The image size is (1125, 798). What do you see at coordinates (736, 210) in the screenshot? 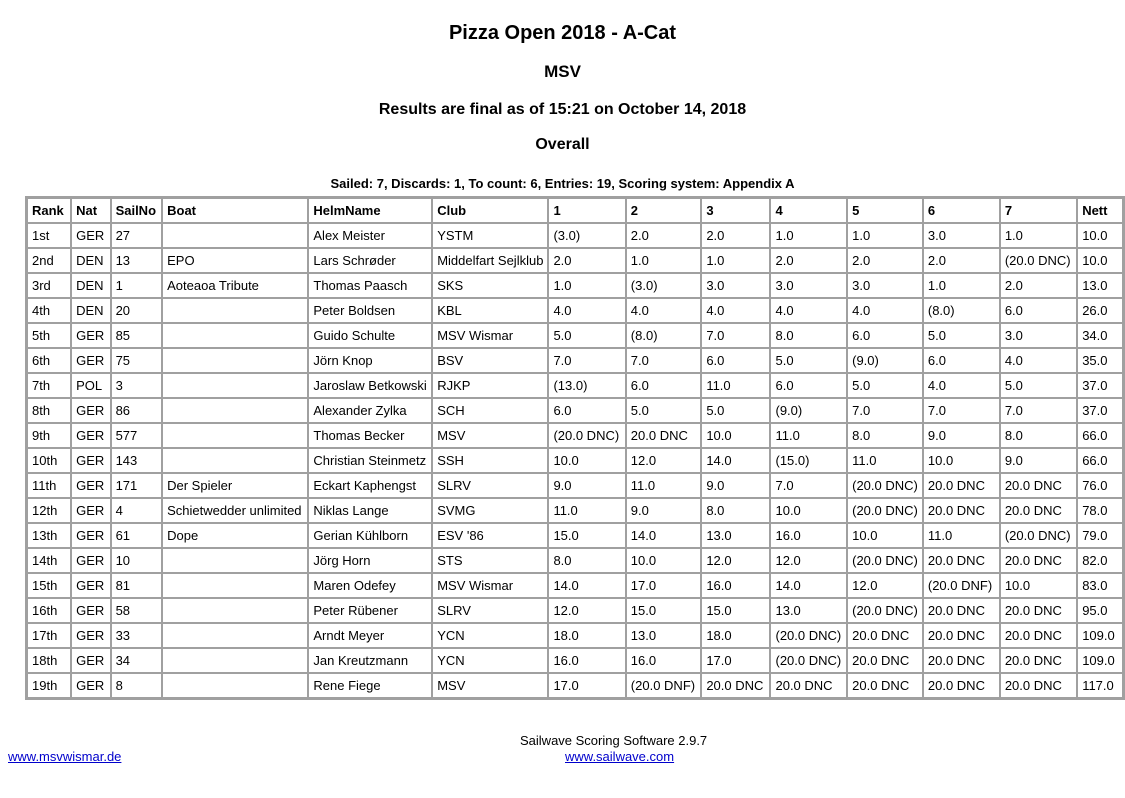
I see `column-header-race-3: 3` at bounding box center [736, 210].